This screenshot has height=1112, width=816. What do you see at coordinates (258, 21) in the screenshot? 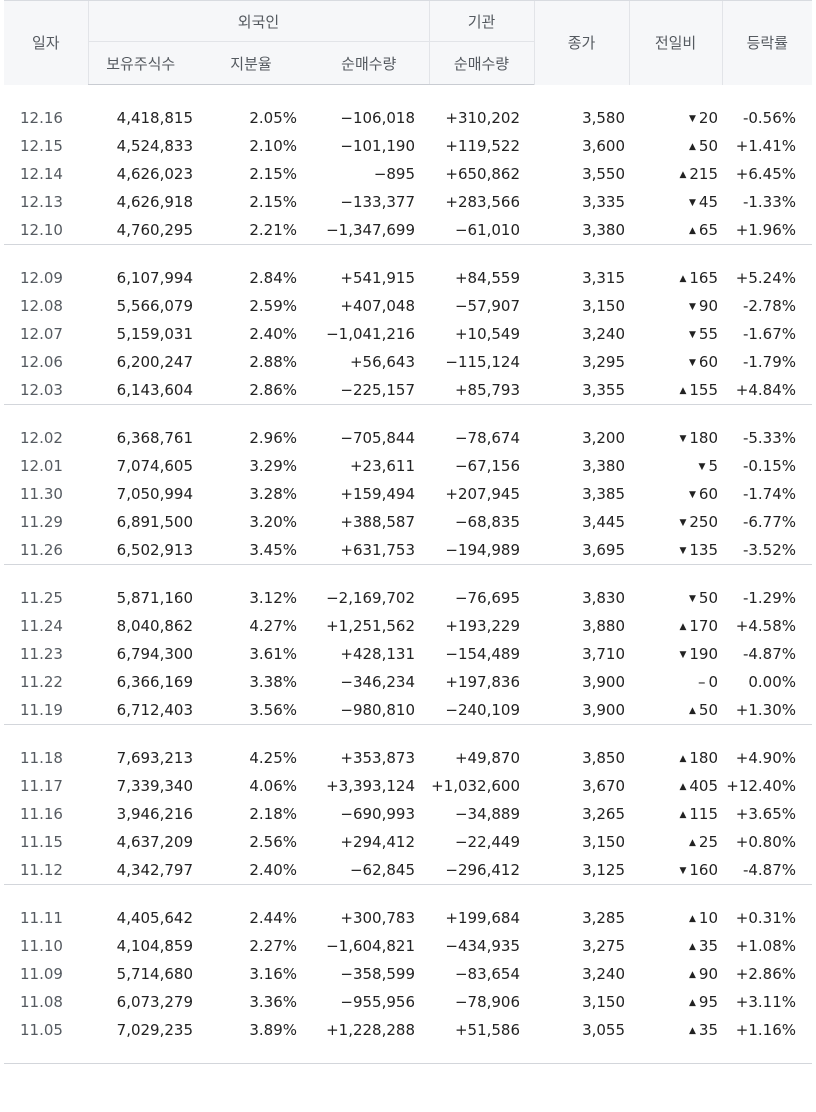
I see `header-foreign-group: 외국인` at bounding box center [258, 21].